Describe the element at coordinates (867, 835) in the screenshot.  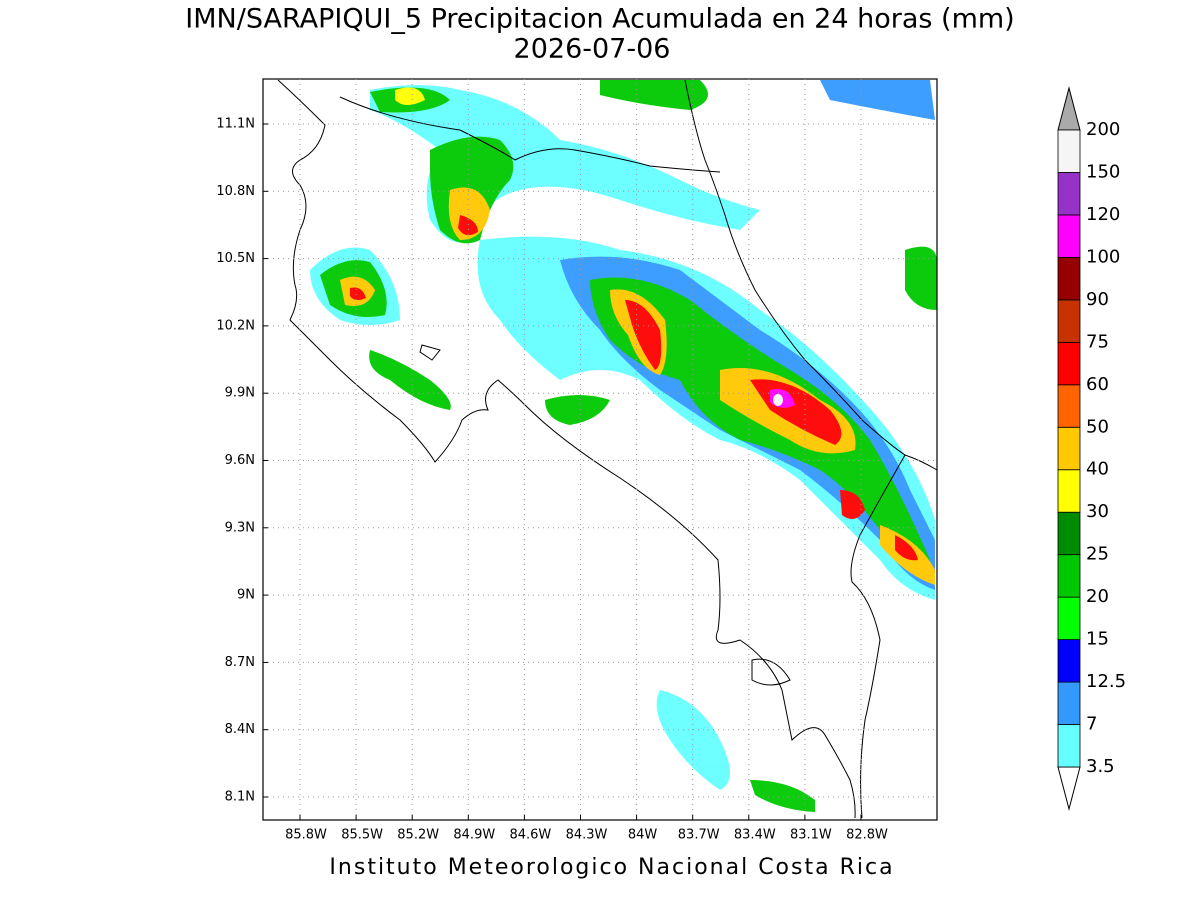
I see `lon-tick-label: 82.8W` at that location.